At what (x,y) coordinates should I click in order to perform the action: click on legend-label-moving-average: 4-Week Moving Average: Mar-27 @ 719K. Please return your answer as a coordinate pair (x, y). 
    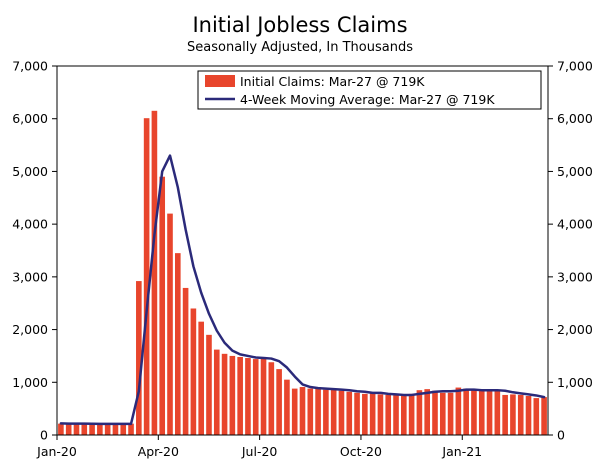
    Looking at the image, I should click on (367, 99).